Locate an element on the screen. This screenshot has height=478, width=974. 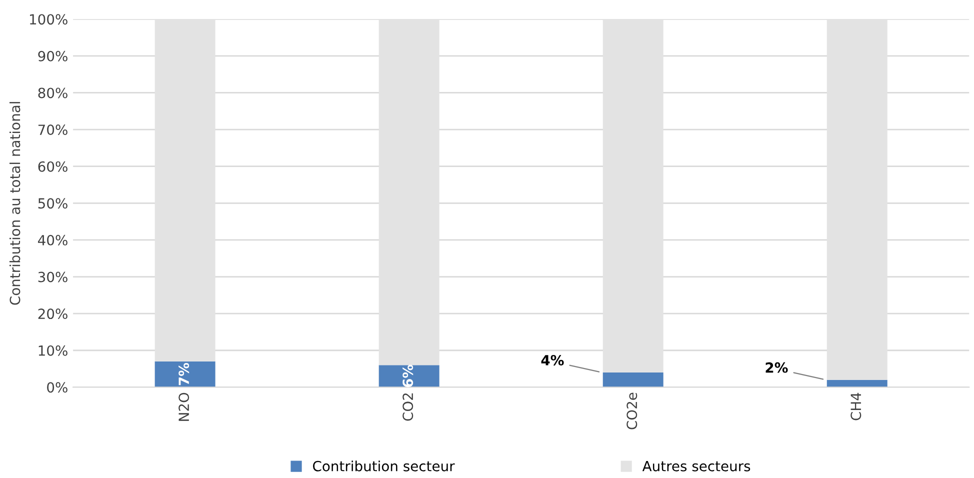
y-tick-label: 0% is located at coordinates (57, 387).